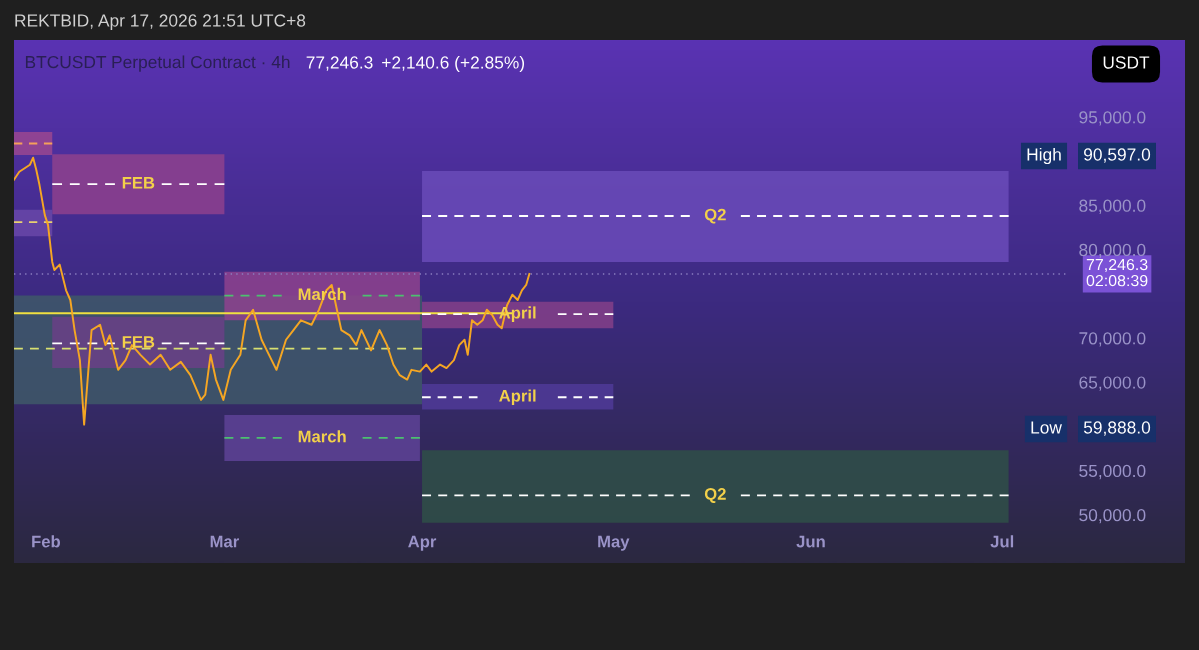 The image size is (1199, 650). Describe the element at coordinates (157, 63) in the screenshot. I see `text: BTCUSDT Perpetual Contract · 4h` at that location.